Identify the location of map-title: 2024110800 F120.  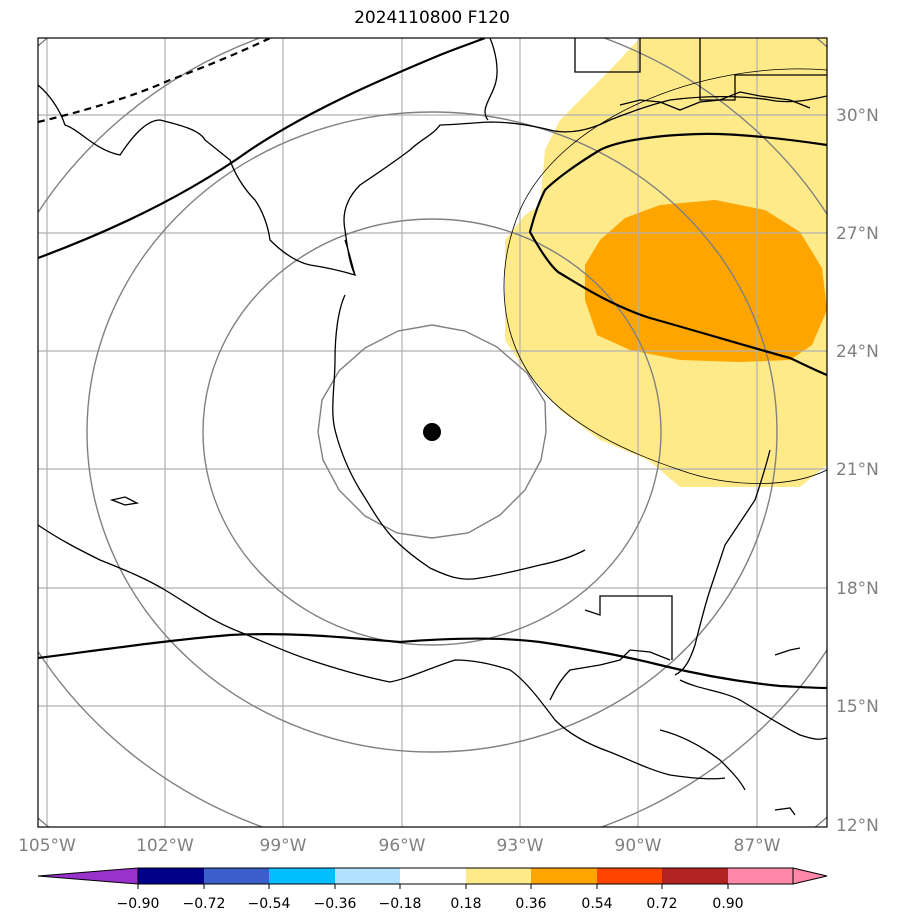
(432, 18).